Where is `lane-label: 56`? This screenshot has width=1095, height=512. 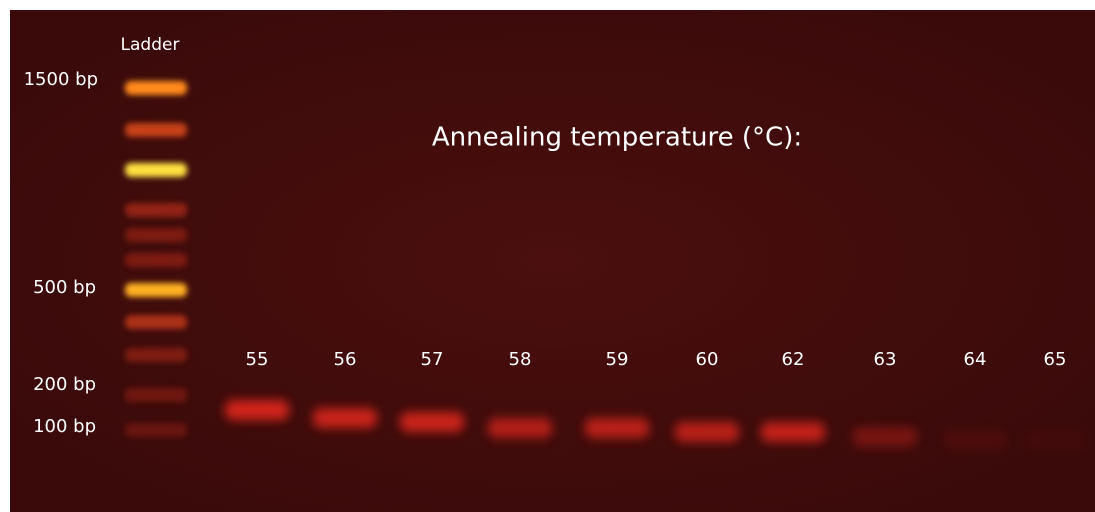 lane-label: 56 is located at coordinates (345, 359).